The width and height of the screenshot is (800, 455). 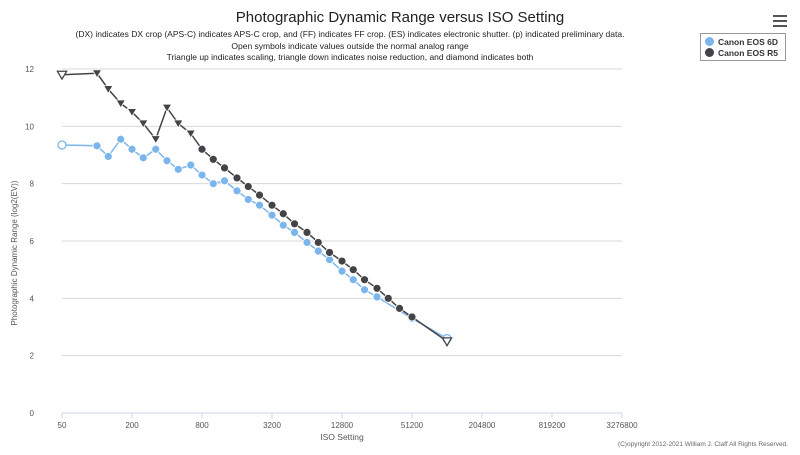 What do you see at coordinates (132, 425) in the screenshot?
I see `x-tick-label: 200` at bounding box center [132, 425].